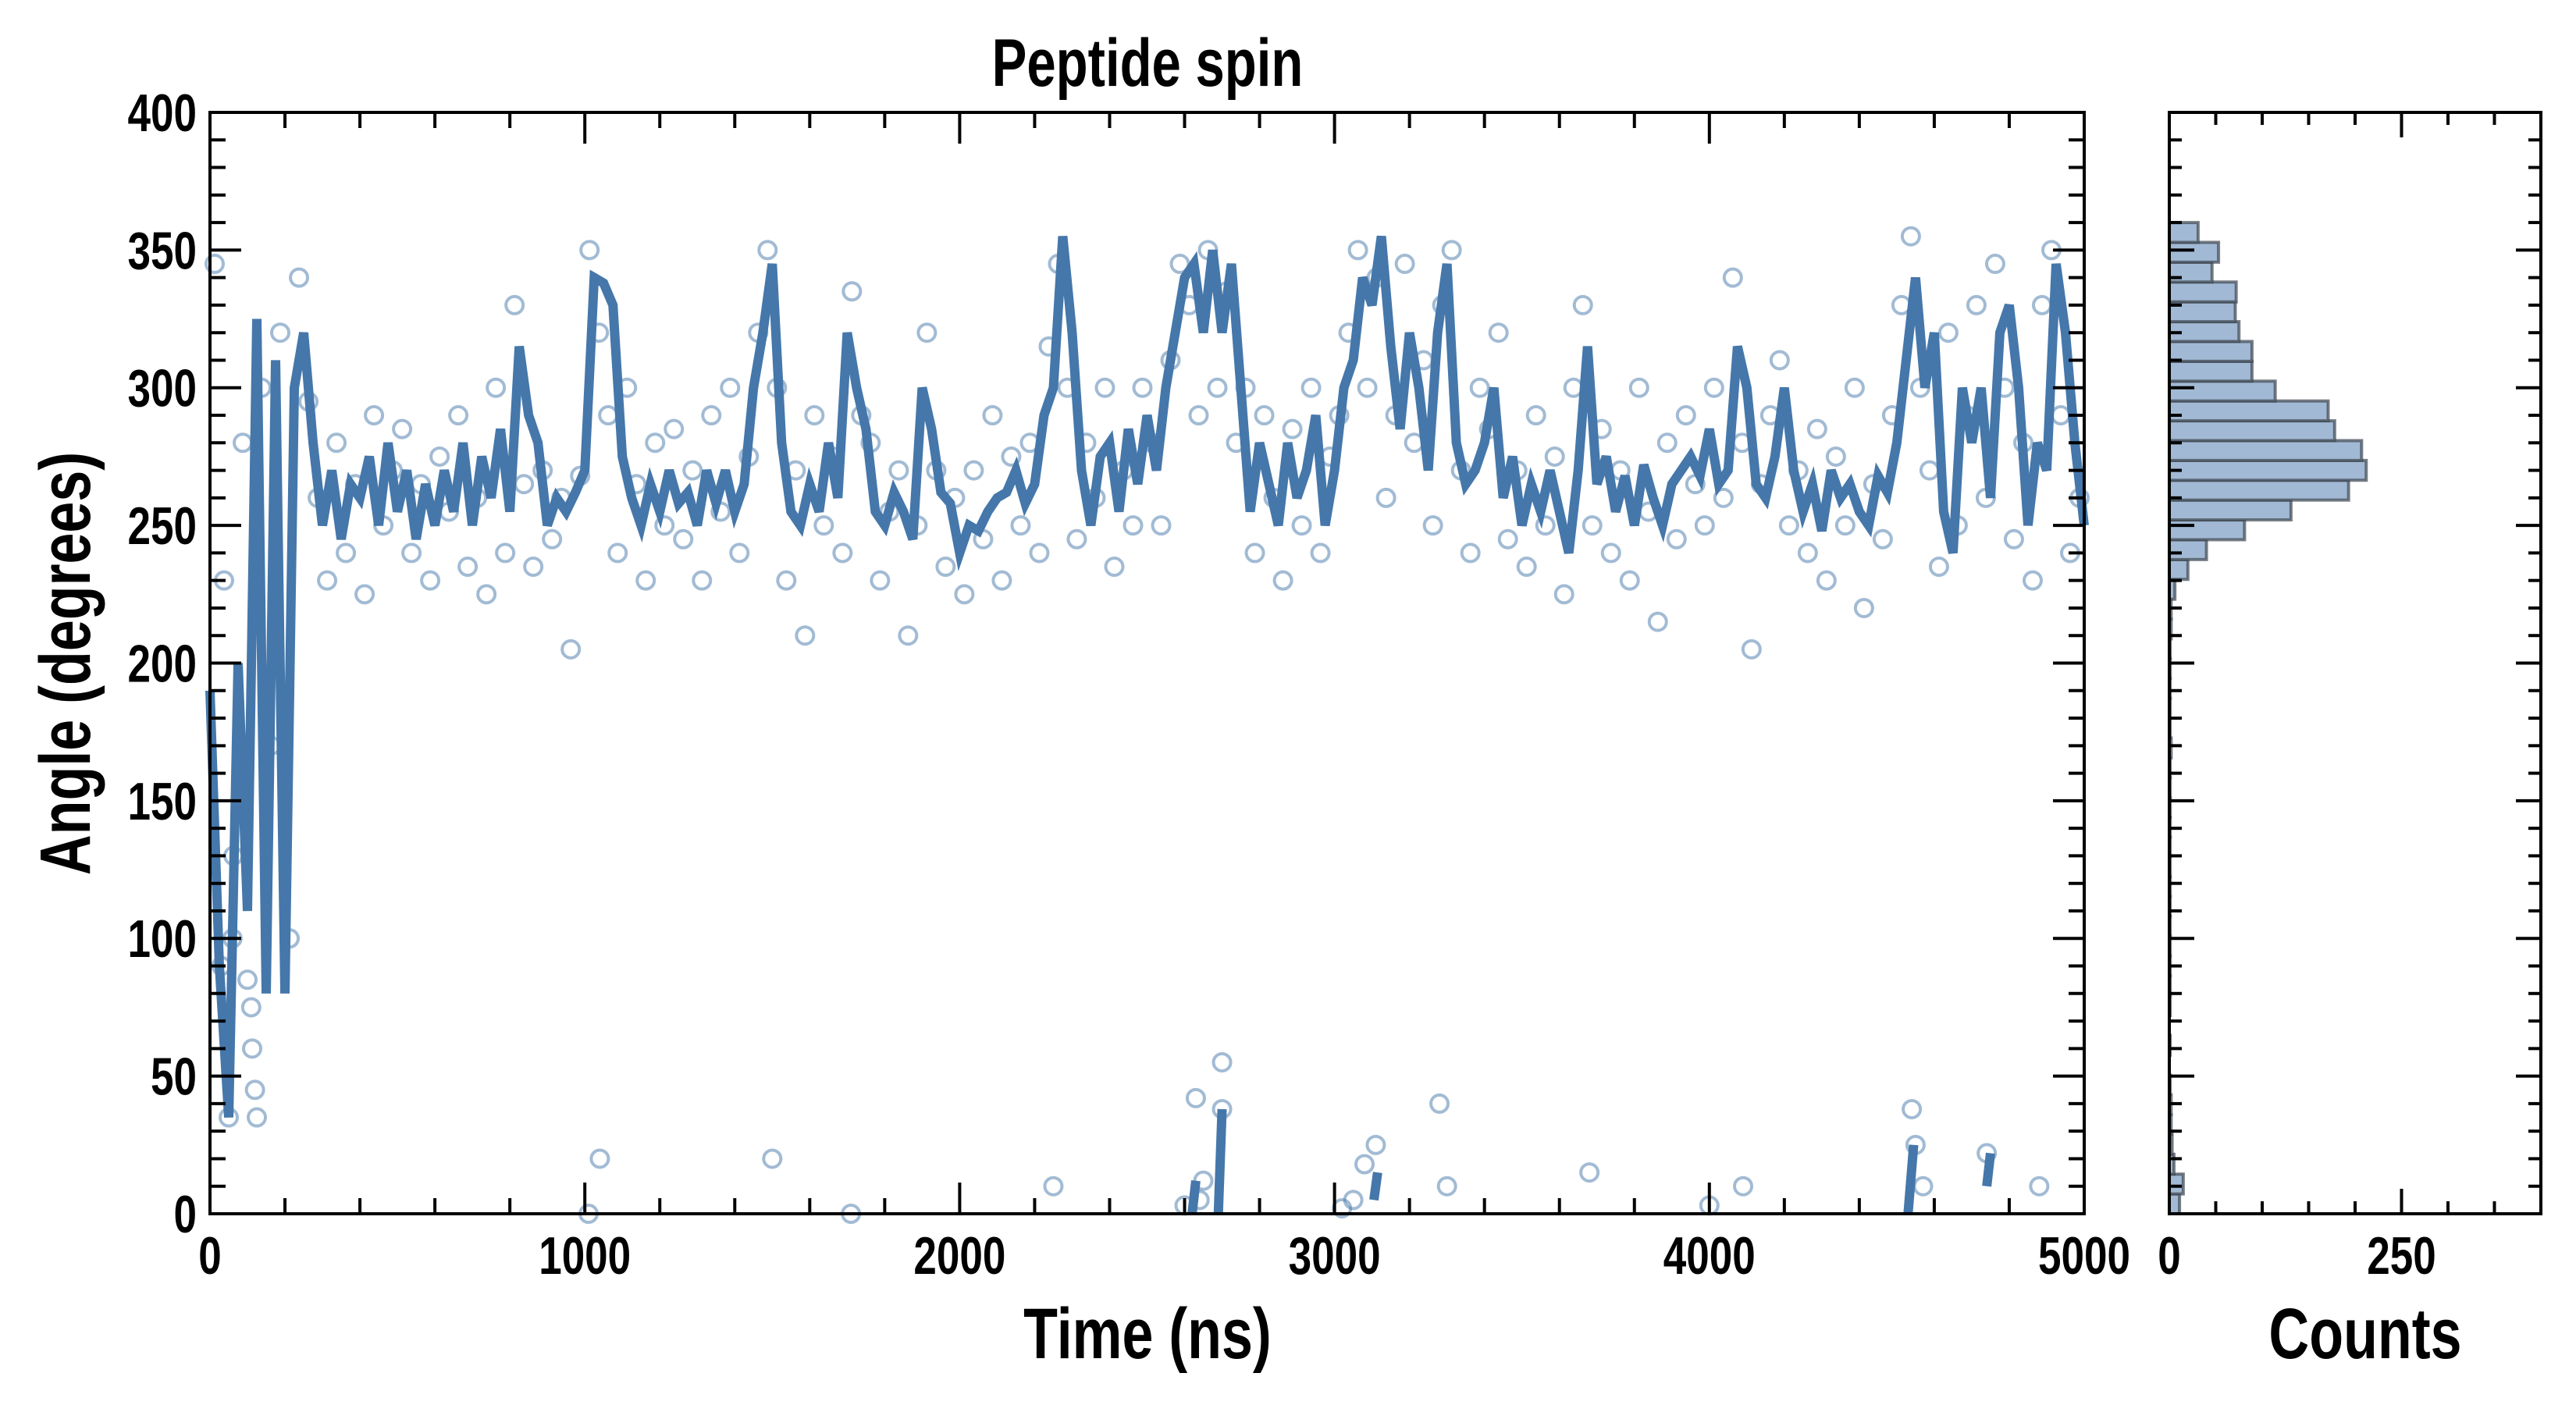 This screenshot has width=2576, height=1405. Describe the element at coordinates (2084, 1256) in the screenshot. I see `x-tick-label: 5000` at that location.